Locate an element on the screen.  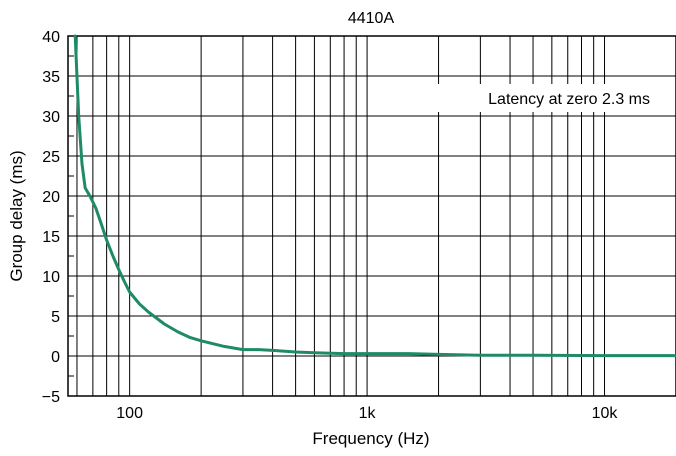
x-tick-label: 10k is located at coordinates (605, 413).